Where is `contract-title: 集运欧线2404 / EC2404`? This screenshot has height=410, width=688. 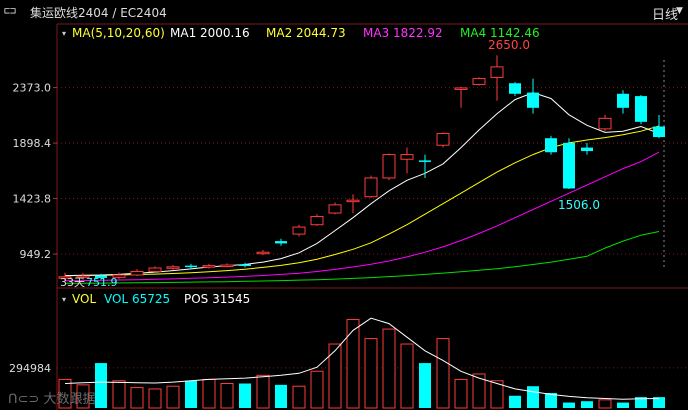 contract-title: 集运欧线2404 / EC2404 is located at coordinates (98, 13).